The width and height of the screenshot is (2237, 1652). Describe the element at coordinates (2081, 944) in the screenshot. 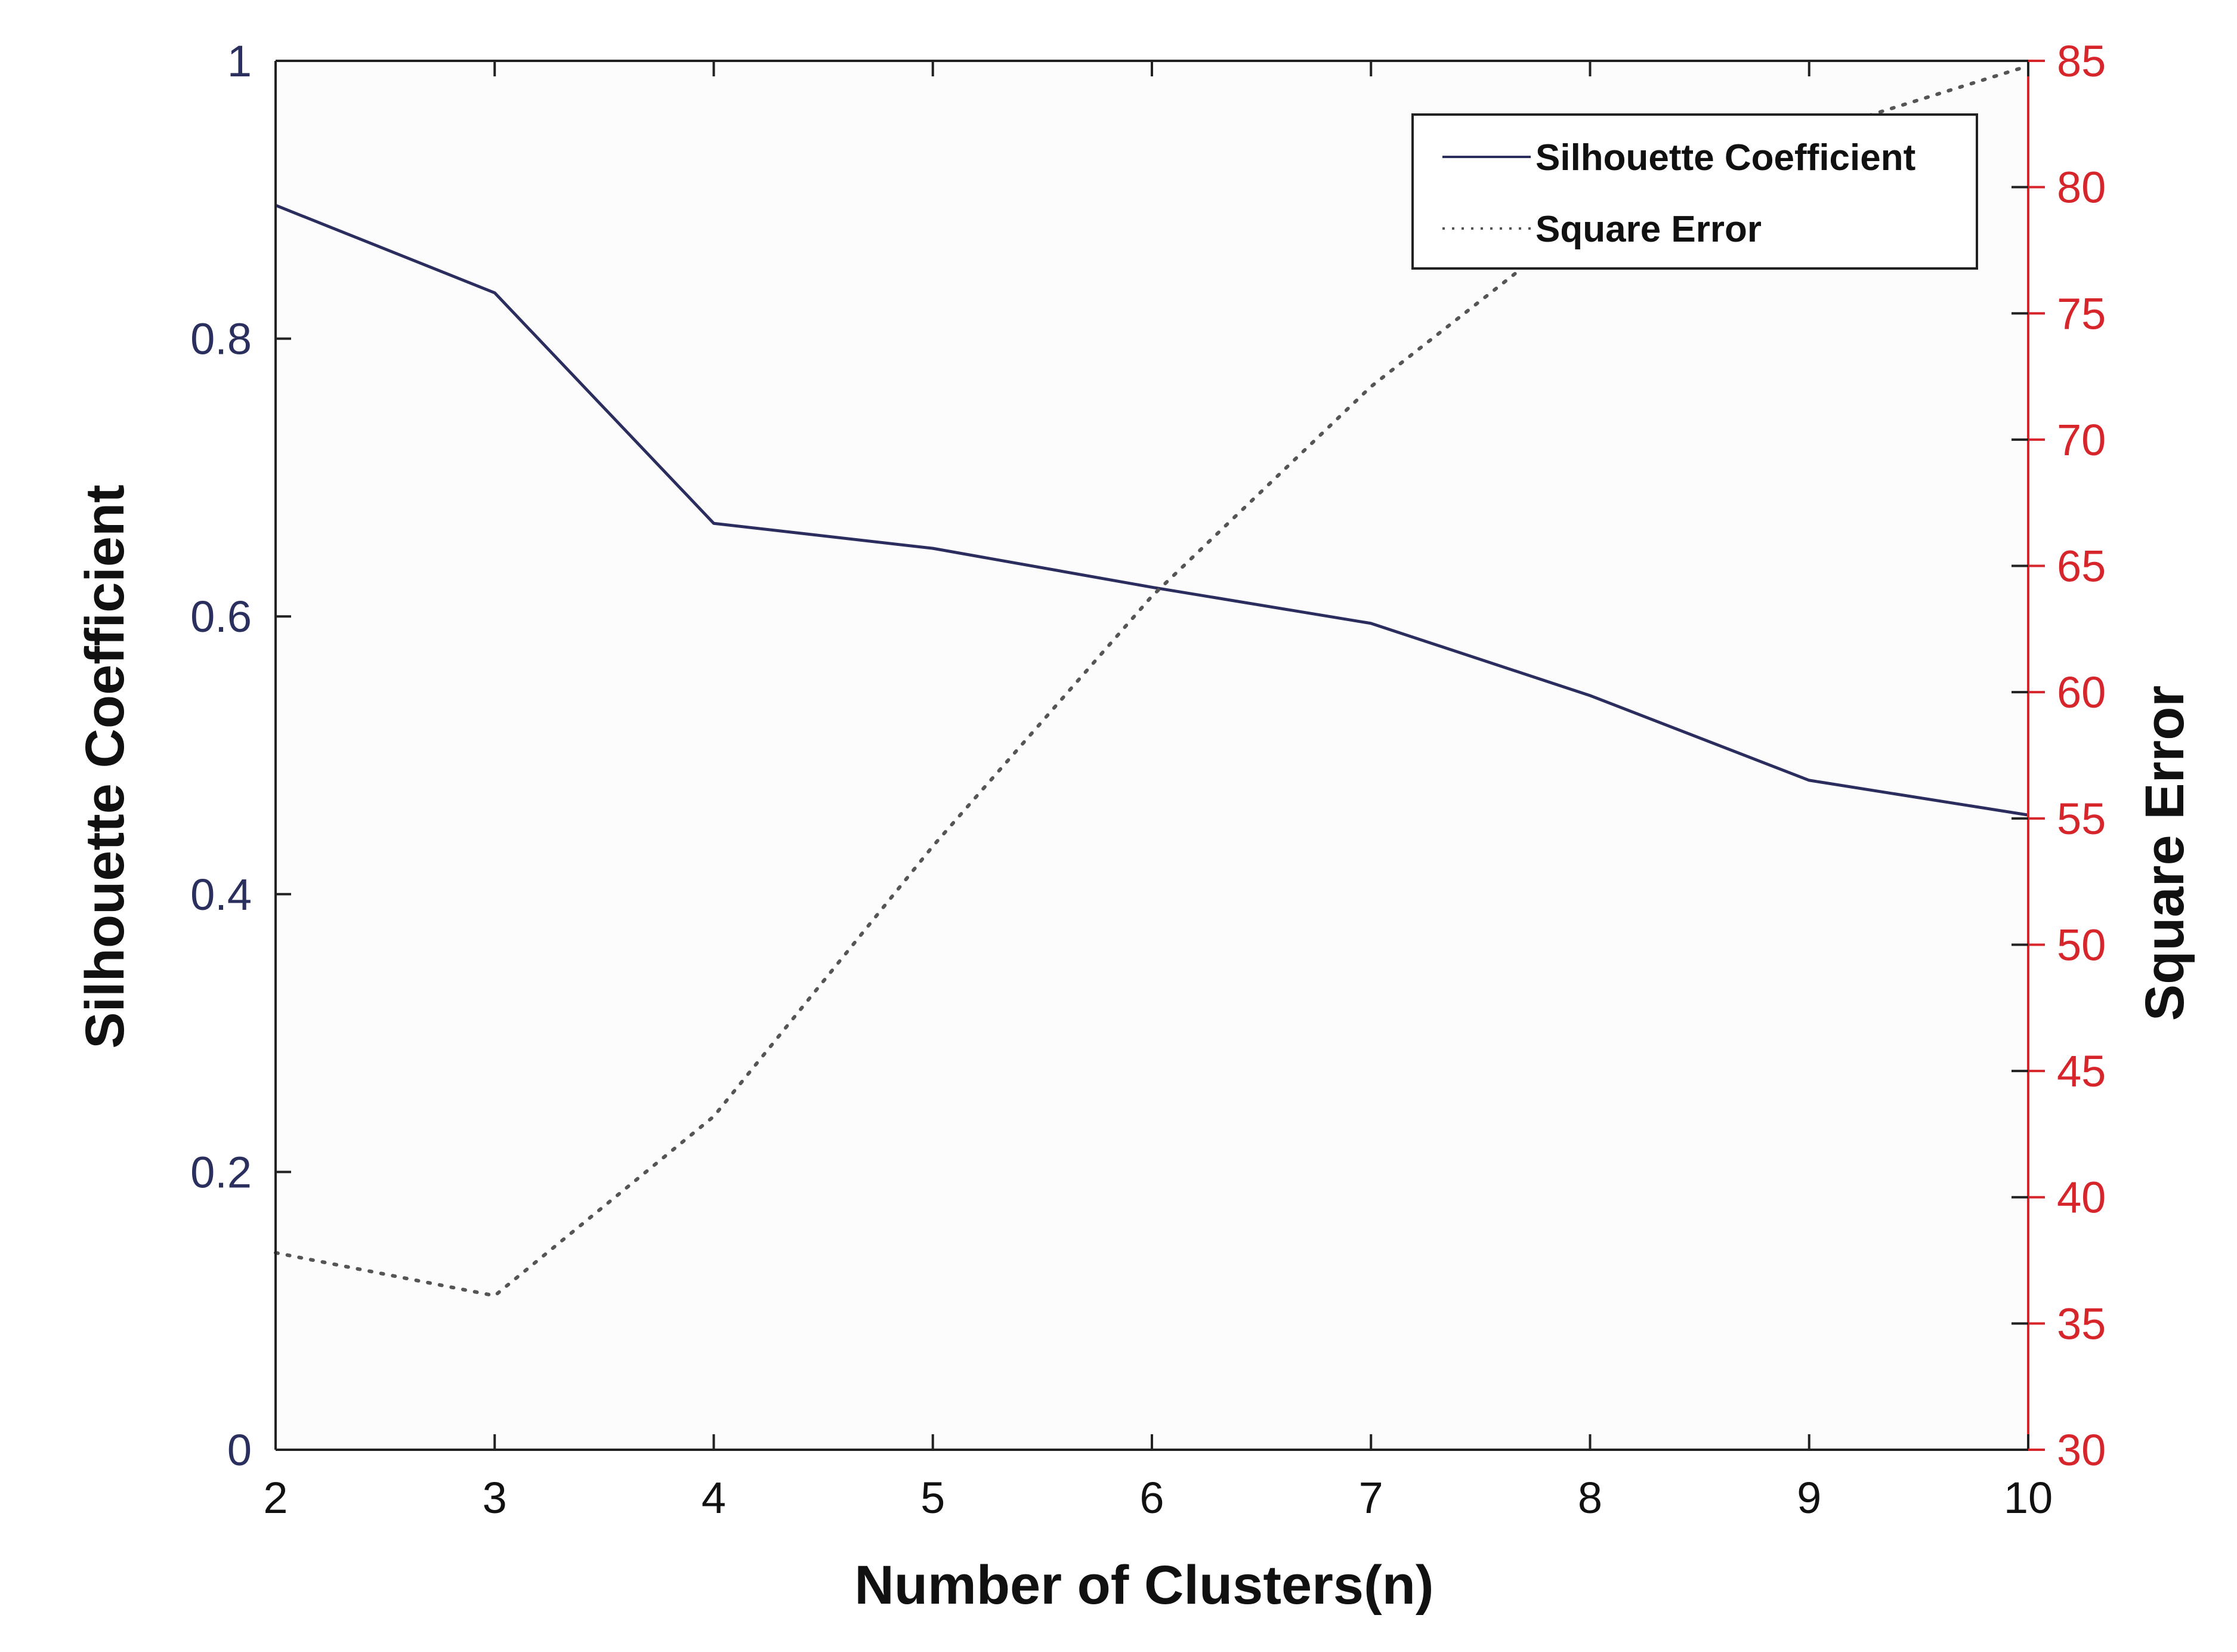

I see `y-tick-label-right: 50` at that location.